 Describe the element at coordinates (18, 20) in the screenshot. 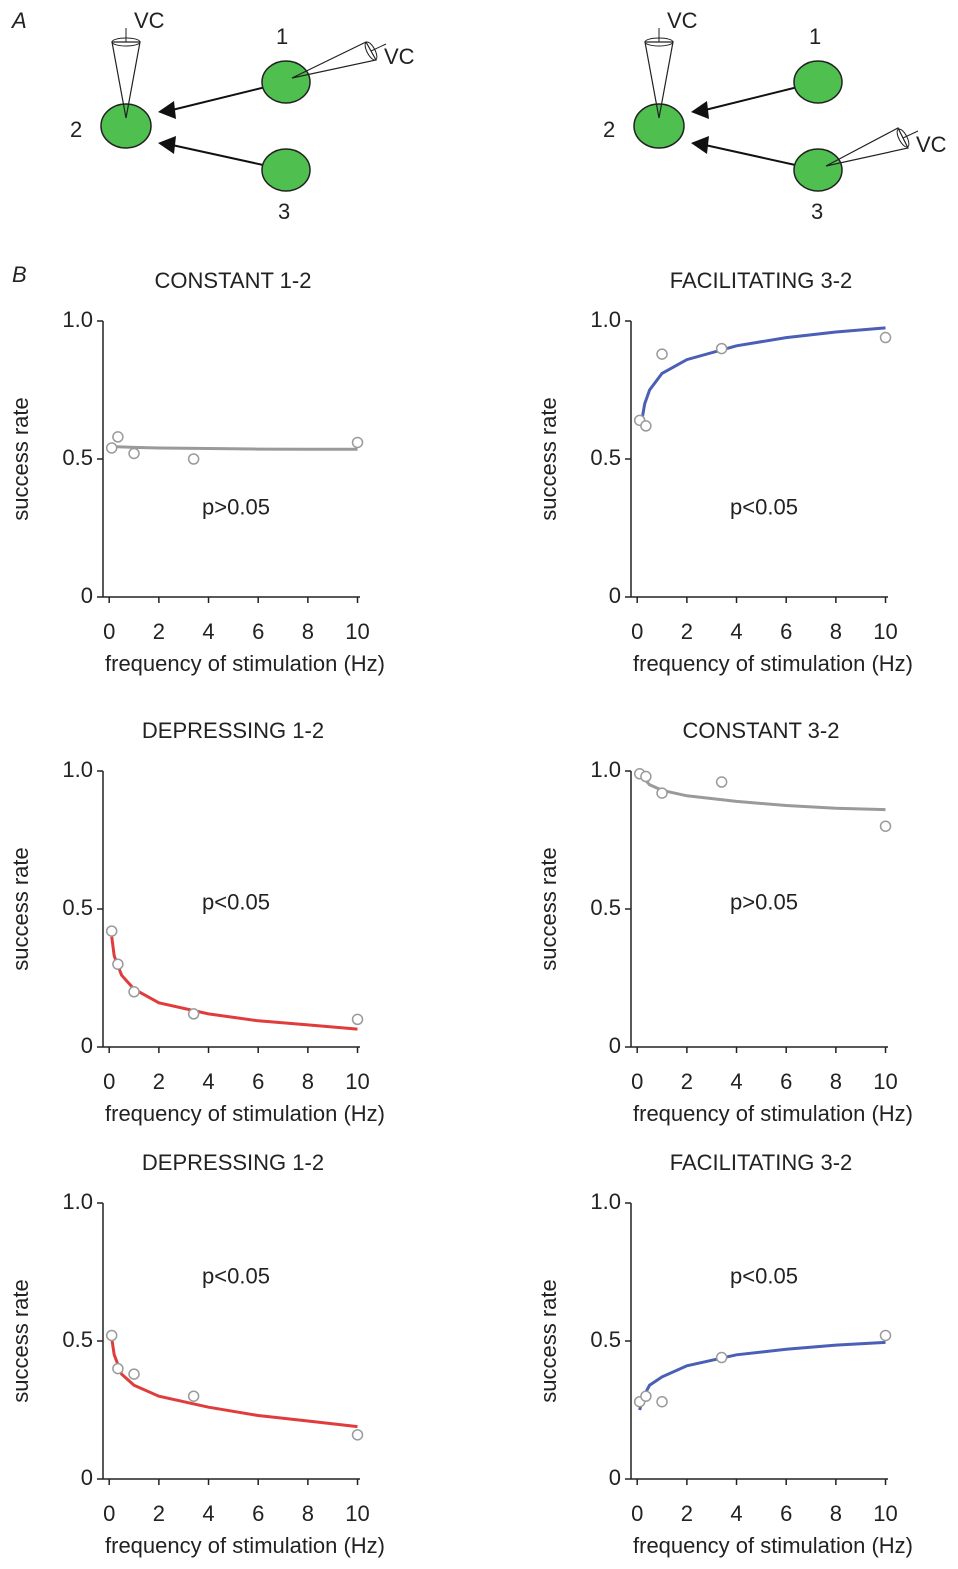

I see `panel-label: A` at that location.